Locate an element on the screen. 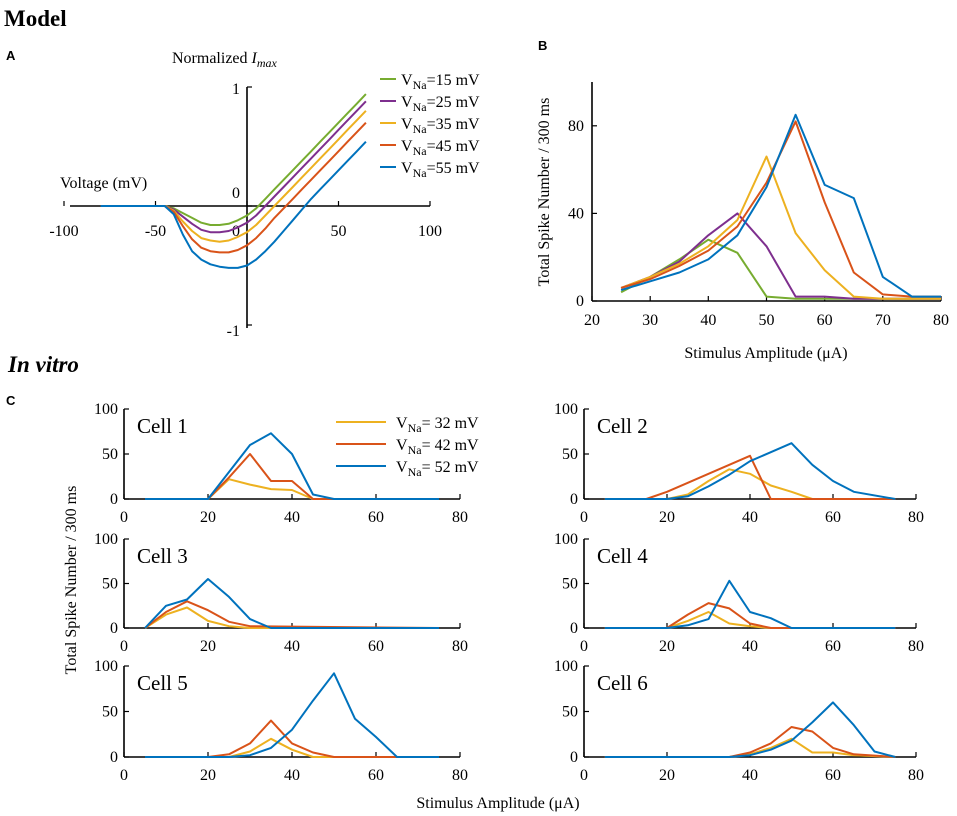 The height and width of the screenshot is (816, 957). a-x-tick-label: -100 is located at coordinates (63, 231).